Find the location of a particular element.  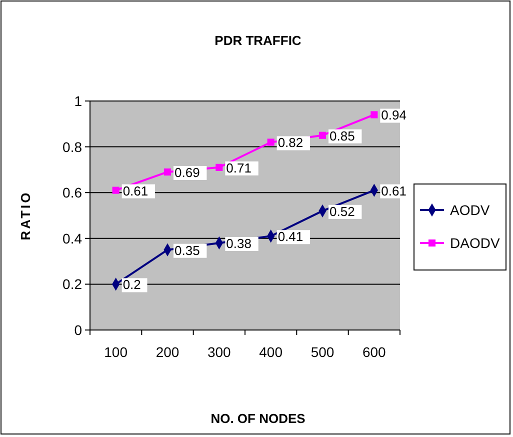

data-label: 0.85 is located at coordinates (342, 136).